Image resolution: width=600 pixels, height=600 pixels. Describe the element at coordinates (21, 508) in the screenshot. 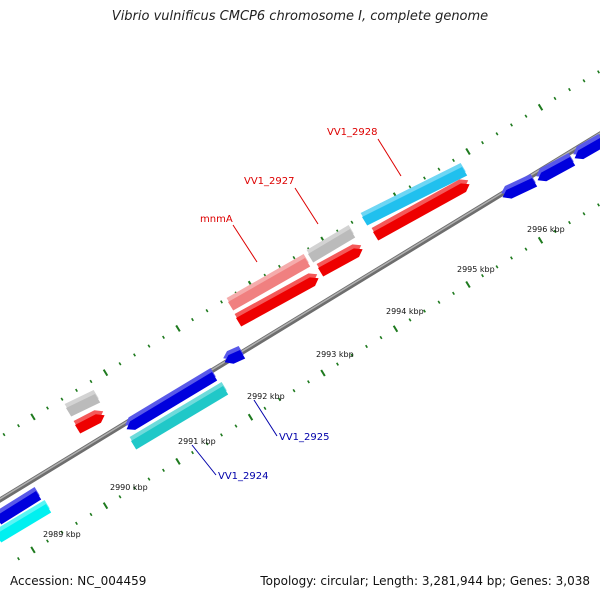

I see `gene-reverse-left-blue-face` at that location.